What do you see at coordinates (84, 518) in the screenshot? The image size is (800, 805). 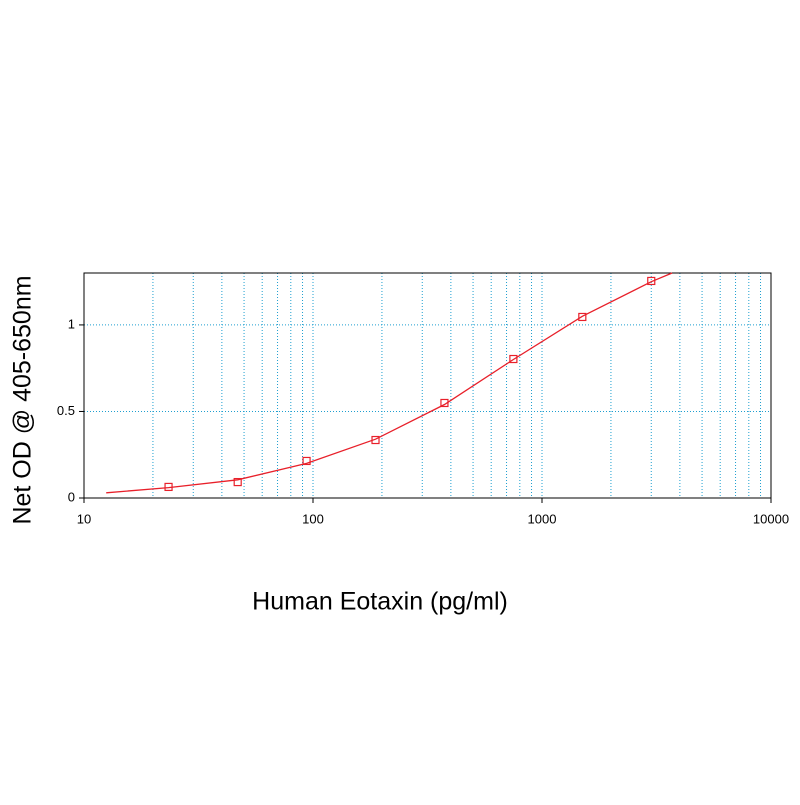 I see `x-tick-label: 10` at bounding box center [84, 518].